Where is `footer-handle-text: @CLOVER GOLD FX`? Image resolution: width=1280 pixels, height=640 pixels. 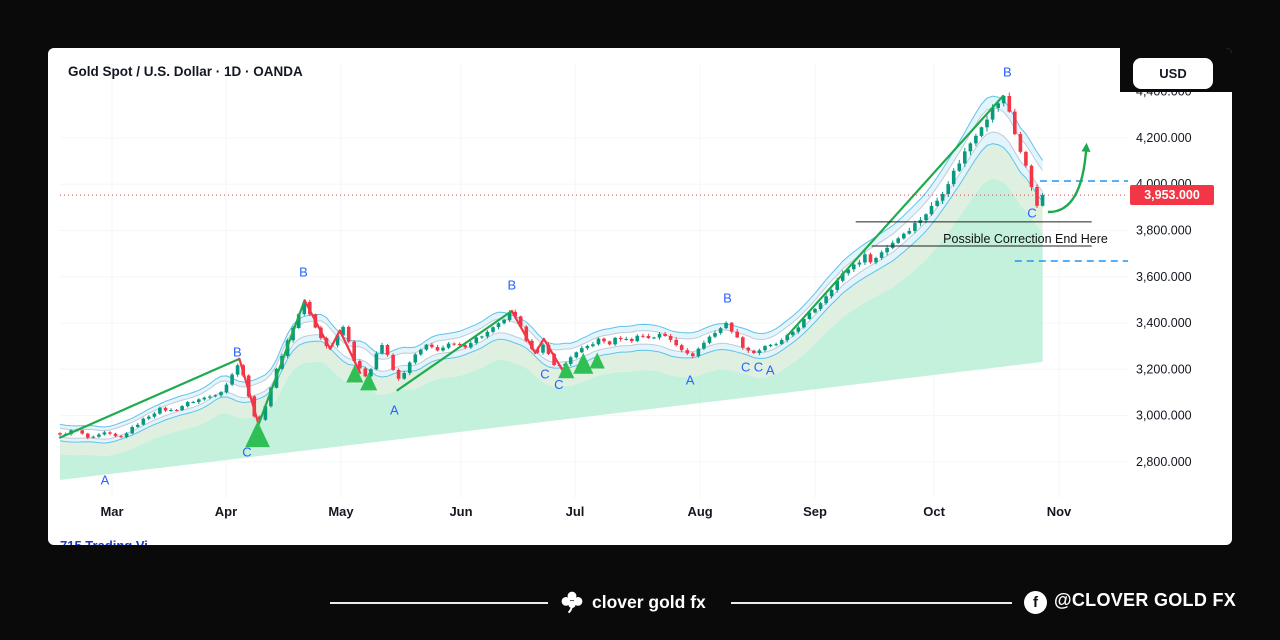
footer-handle-text: @CLOVER GOLD FX is located at coordinates (1145, 600).